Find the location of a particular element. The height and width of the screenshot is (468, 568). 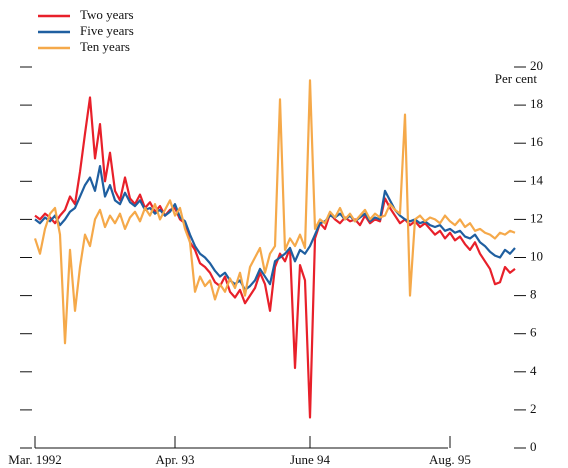

x-tick-label: Mar. 1992 is located at coordinates (34, 459).